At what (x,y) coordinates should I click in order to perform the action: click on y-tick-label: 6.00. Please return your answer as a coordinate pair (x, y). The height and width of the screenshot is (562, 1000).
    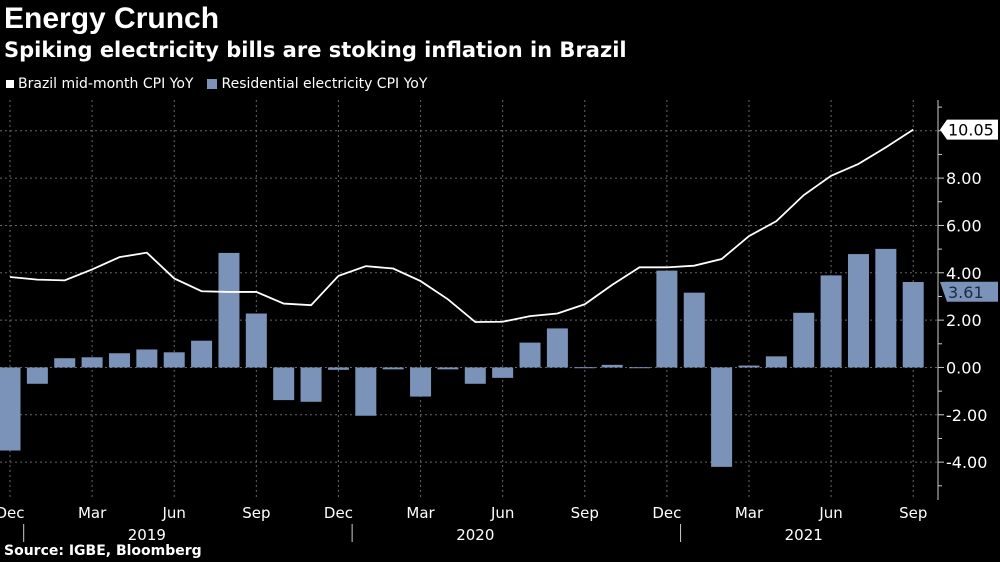
    Looking at the image, I should click on (964, 225).